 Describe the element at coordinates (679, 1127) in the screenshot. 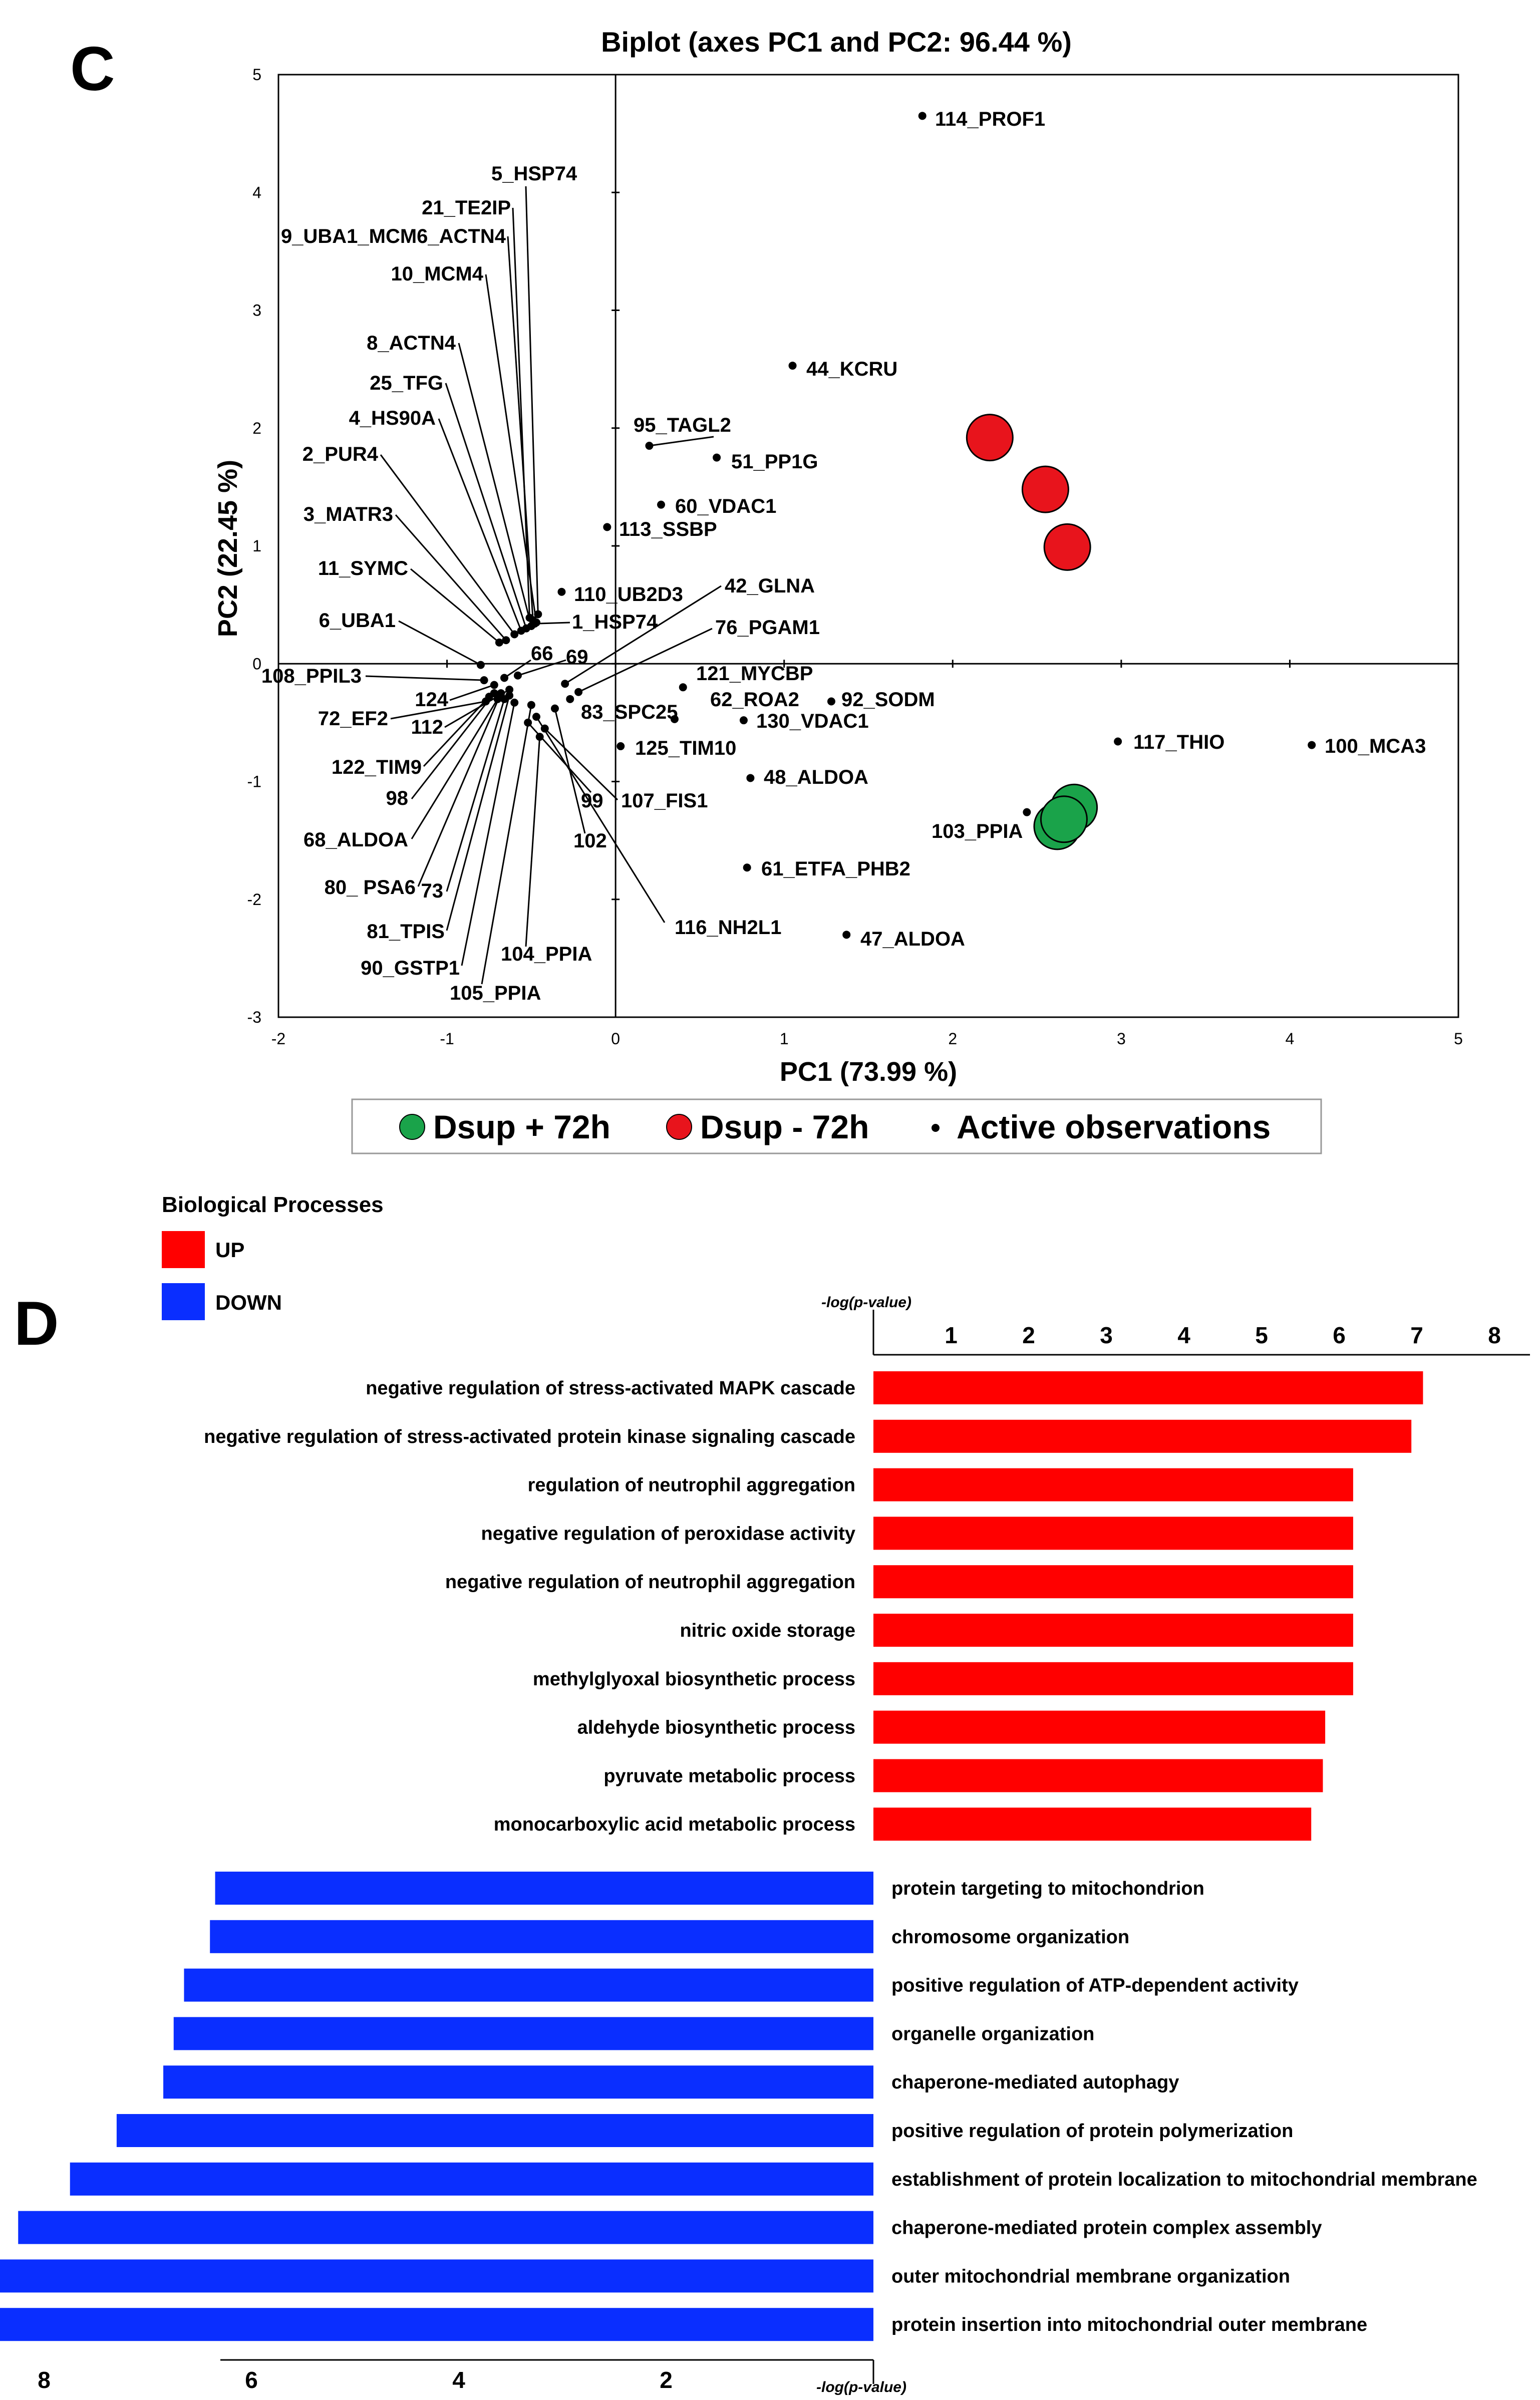

I see `legend-marker-dsup-minus` at that location.